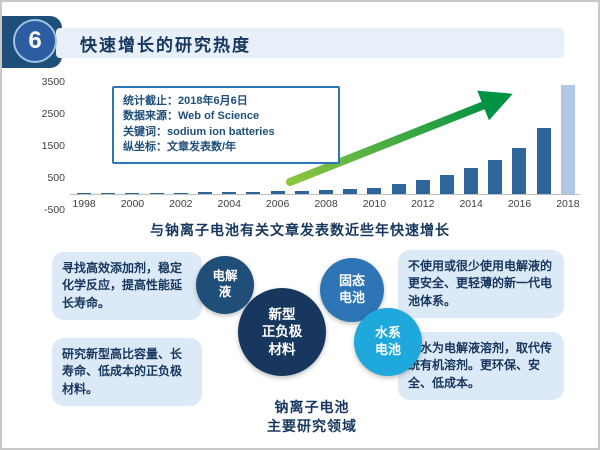 Image resolution: width=600 pixels, height=450 pixels. I want to click on y-tick-label: 1500, so click(53, 146).